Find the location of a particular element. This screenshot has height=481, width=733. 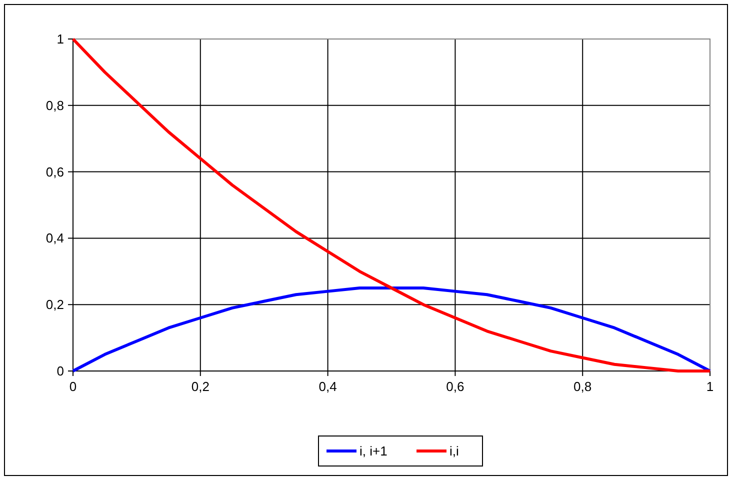

y-tick-label: 0,2 is located at coordinates (55, 304).